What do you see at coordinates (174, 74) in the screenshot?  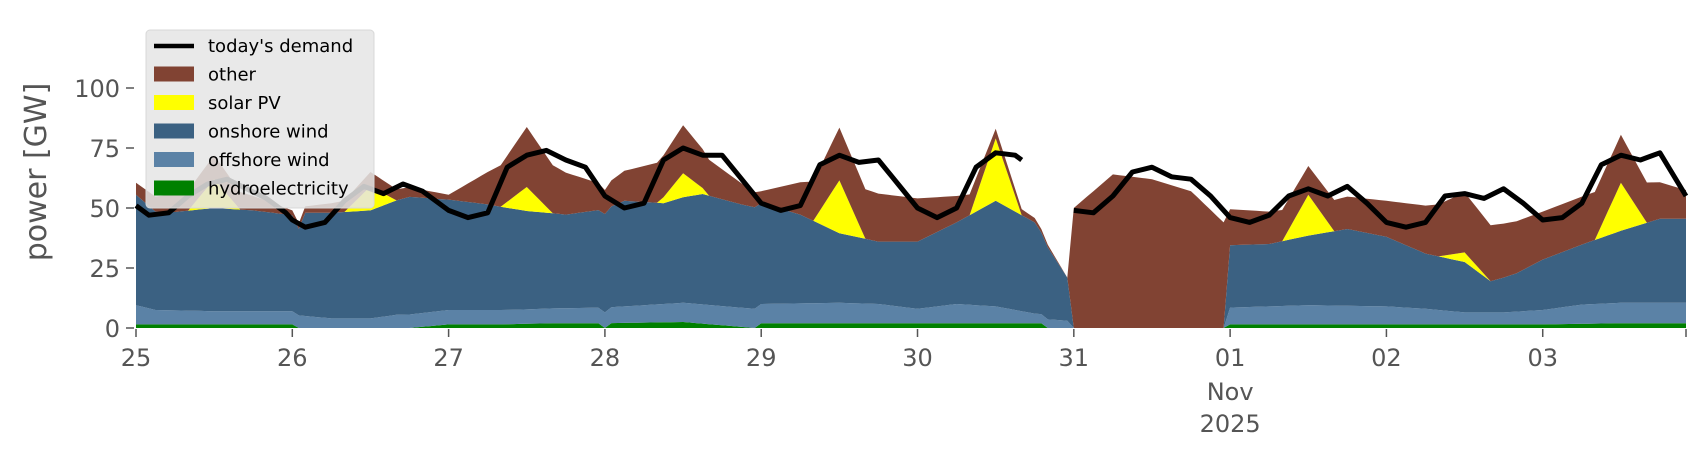 I see `legend-swatch-other` at bounding box center [174, 74].